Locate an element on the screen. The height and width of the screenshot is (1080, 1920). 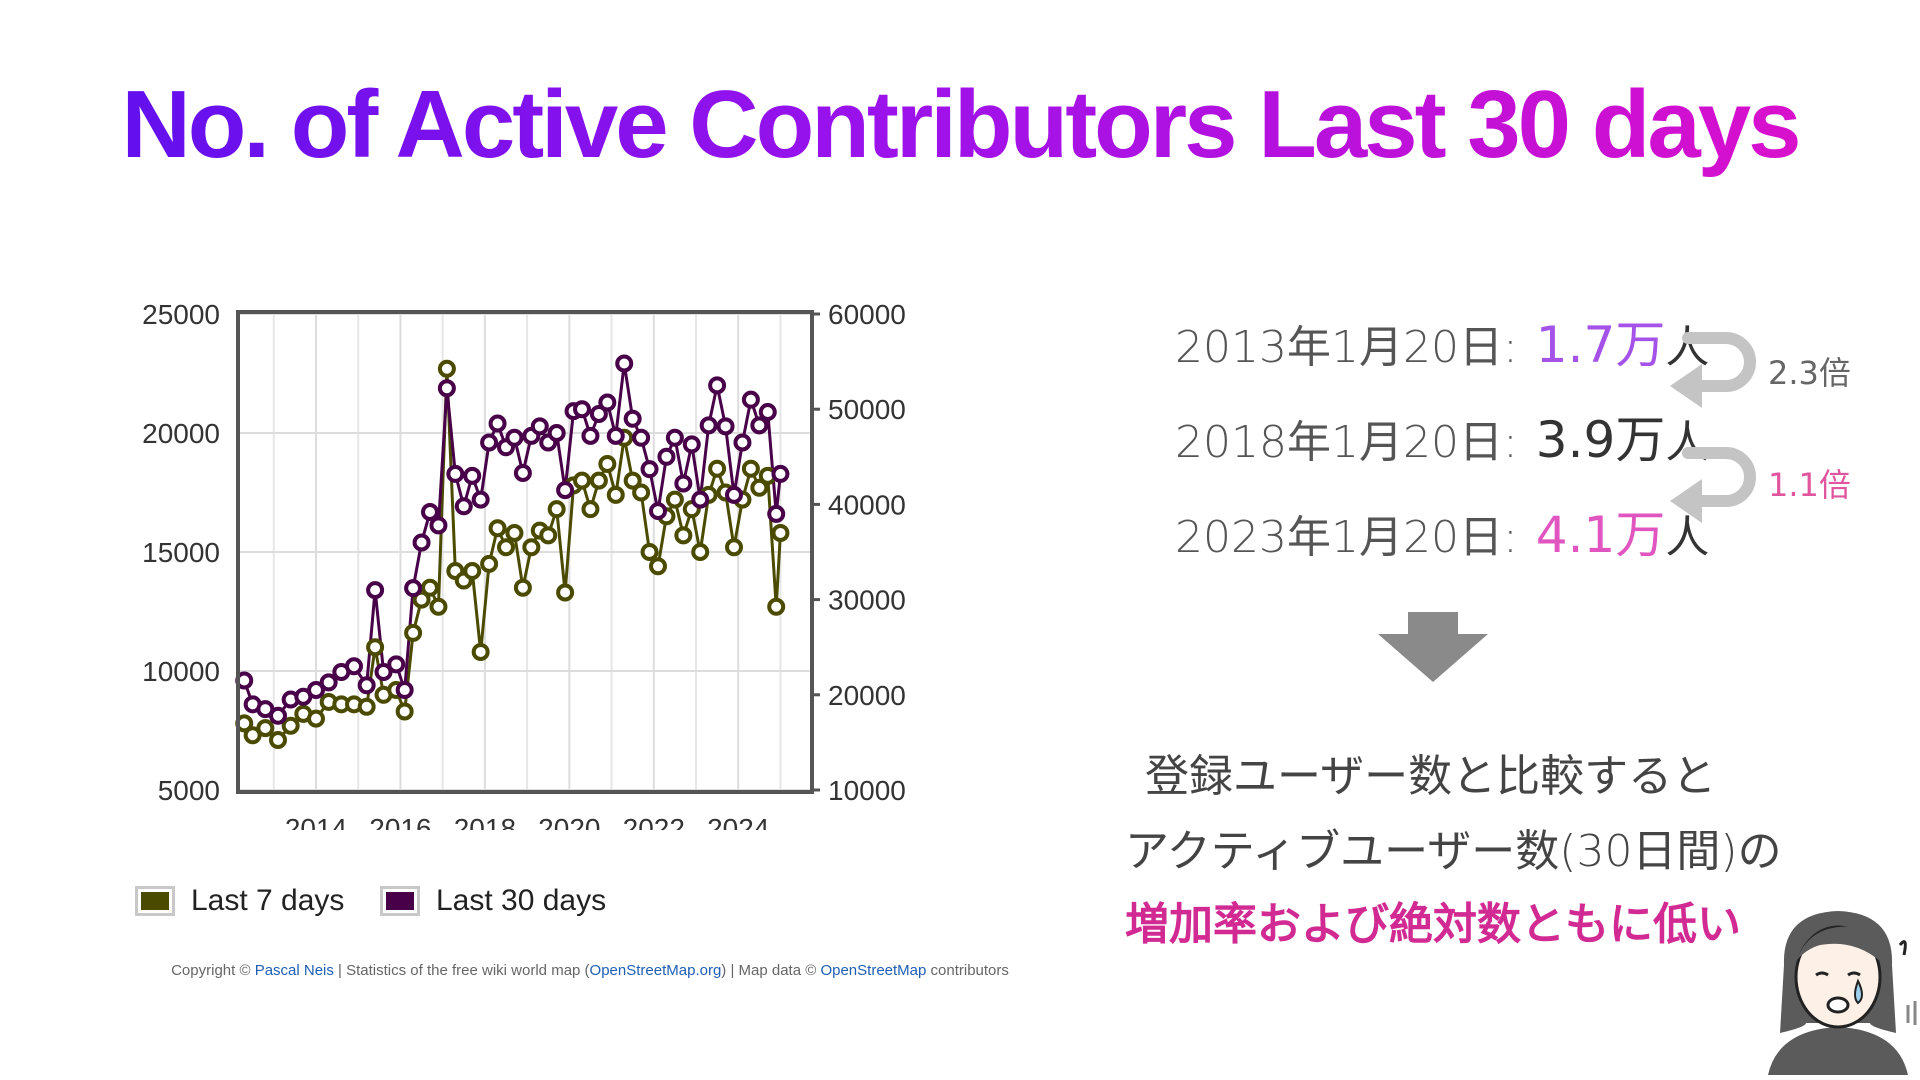
conclusion-line-3: 増加率および絶対数ともに低い is located at coordinates (1433, 924).